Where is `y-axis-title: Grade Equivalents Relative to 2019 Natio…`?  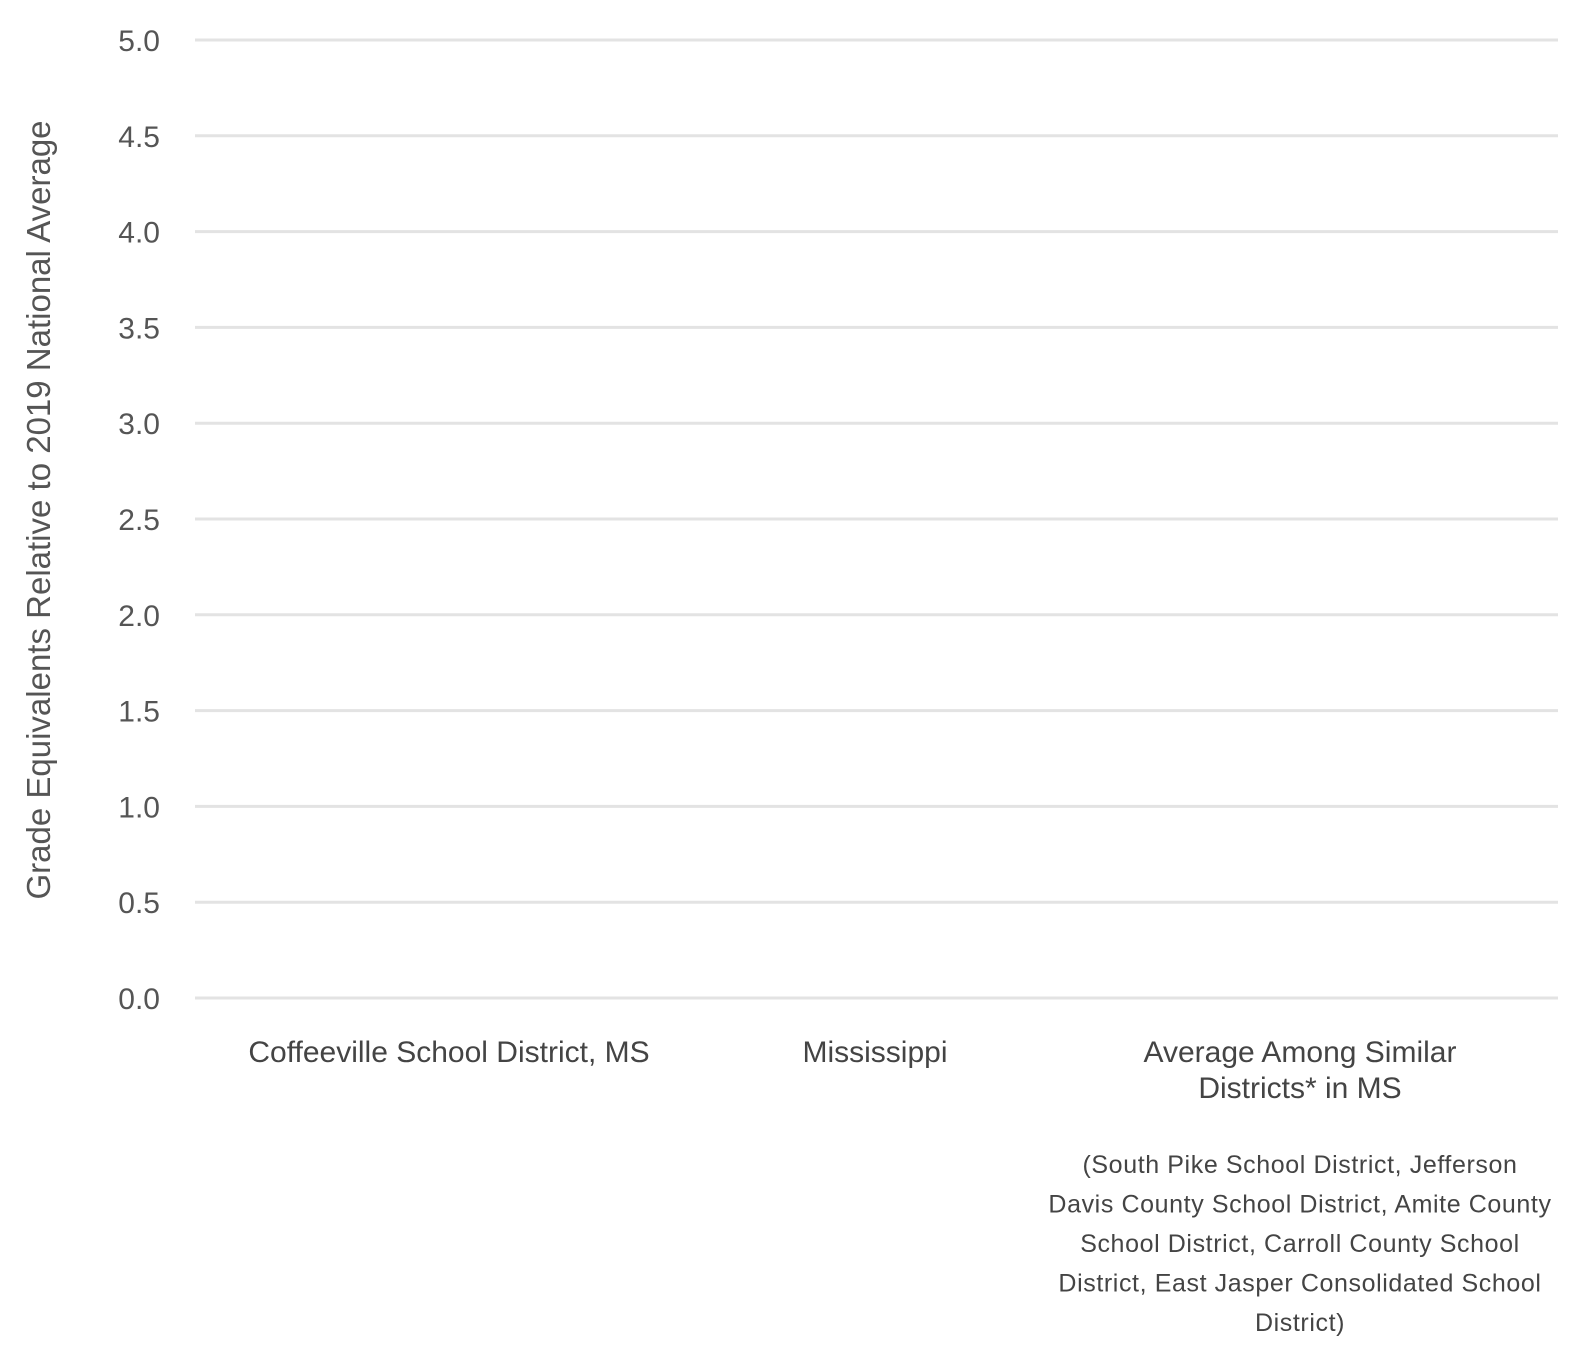
y-axis-title: Grade Equivalents Relative to 2019 Natio… is located at coordinates (38, 509).